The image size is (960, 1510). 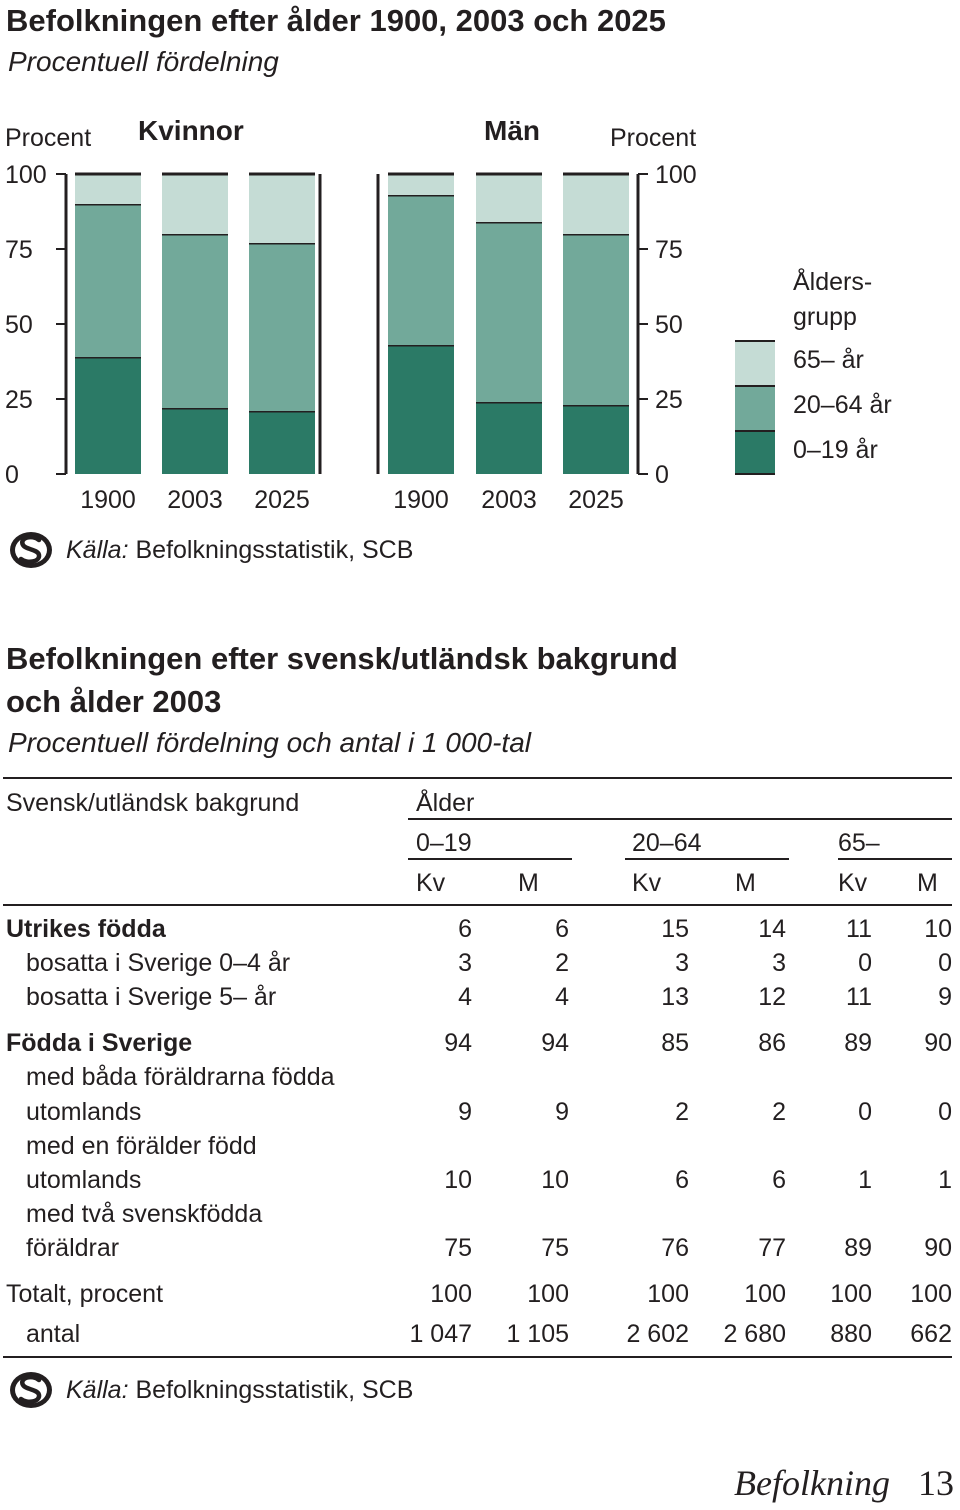 What do you see at coordinates (779, 1112) in the screenshot?
I see `cell: 2` at bounding box center [779, 1112].